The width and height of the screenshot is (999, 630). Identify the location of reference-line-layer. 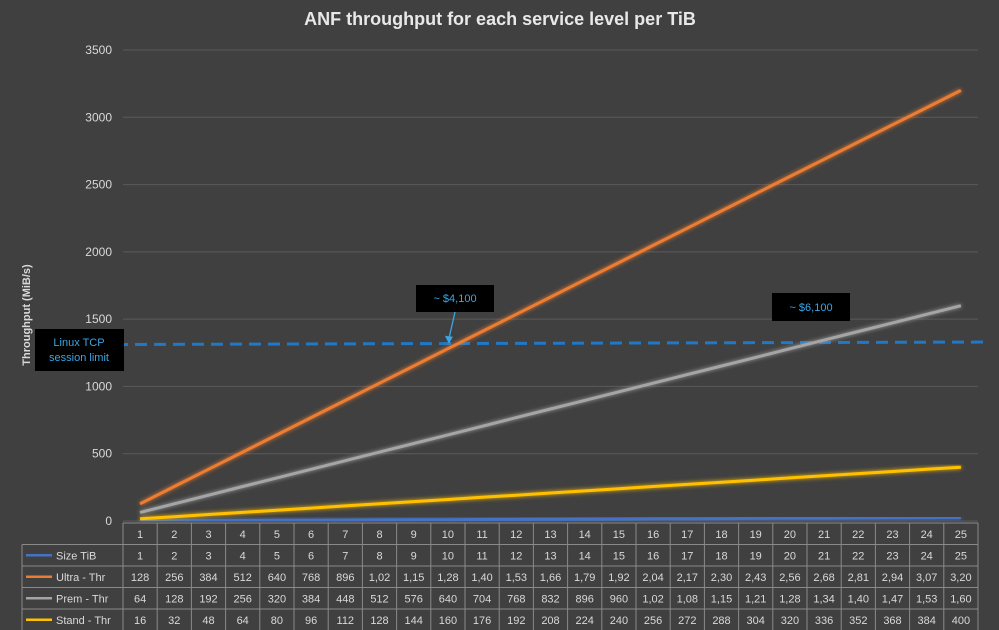
(514, 343).